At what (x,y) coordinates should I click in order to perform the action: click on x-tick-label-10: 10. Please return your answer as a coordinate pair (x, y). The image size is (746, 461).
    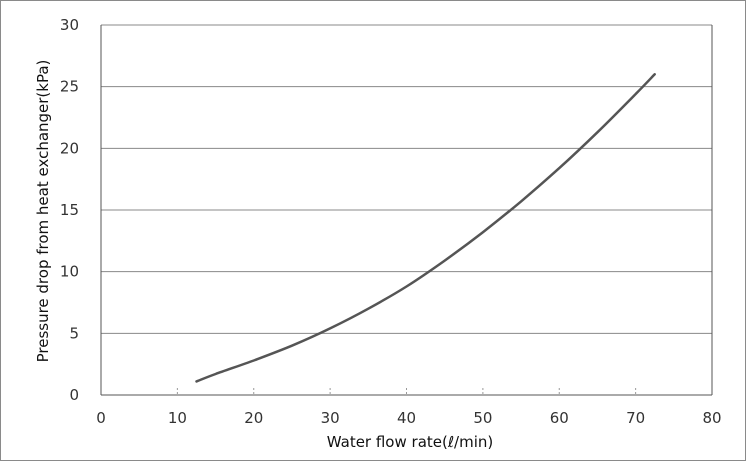
    Looking at the image, I should click on (177, 418).